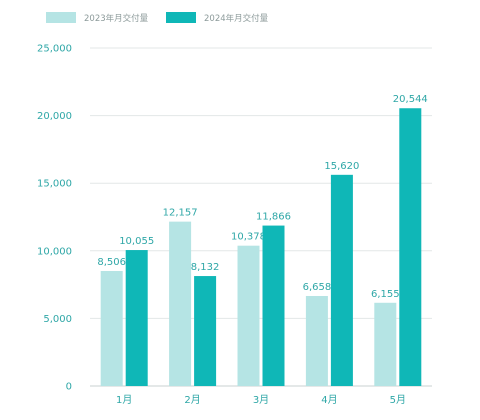 Image resolution: width=480 pixels, height=420 pixels. I want to click on data-label: 8,132, so click(205, 267).